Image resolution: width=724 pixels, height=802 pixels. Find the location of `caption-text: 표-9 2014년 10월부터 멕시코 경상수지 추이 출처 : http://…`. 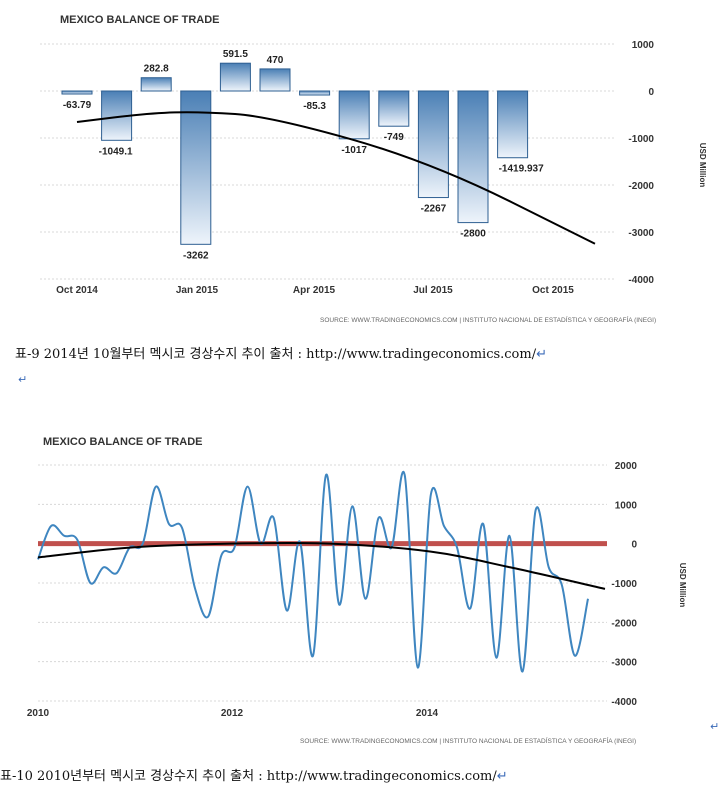

caption-text: 표-9 2014년 10월부터 멕시코 경상수지 추이 출처 : http://… is located at coordinates (276, 354).